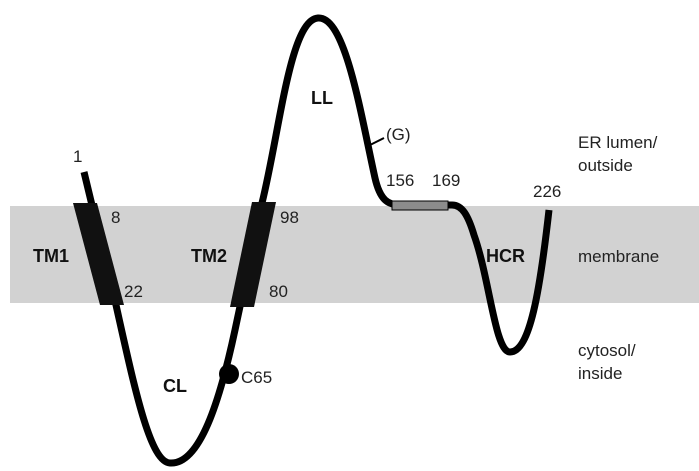  Describe the element at coordinates (446, 180) in the screenshot. I see `residue-169-label: 169` at that location.